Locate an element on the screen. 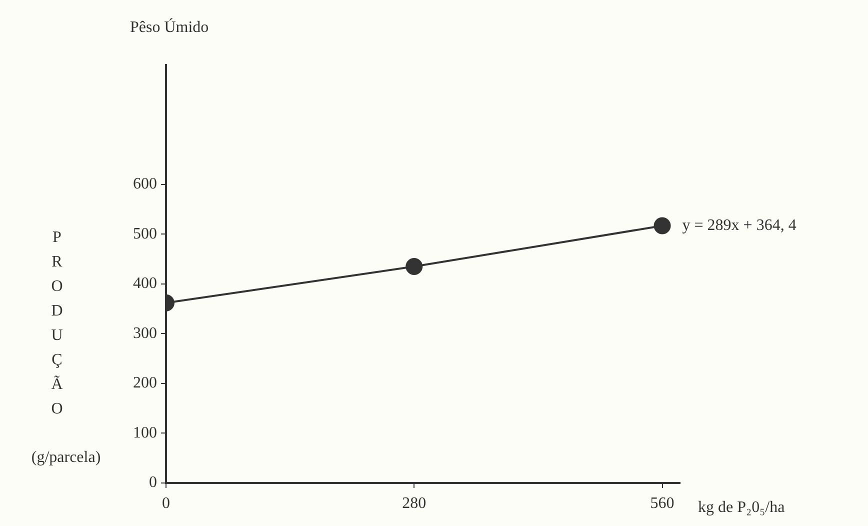  x-axis-title: kg de P₂0₅/ha is located at coordinates (741, 507).